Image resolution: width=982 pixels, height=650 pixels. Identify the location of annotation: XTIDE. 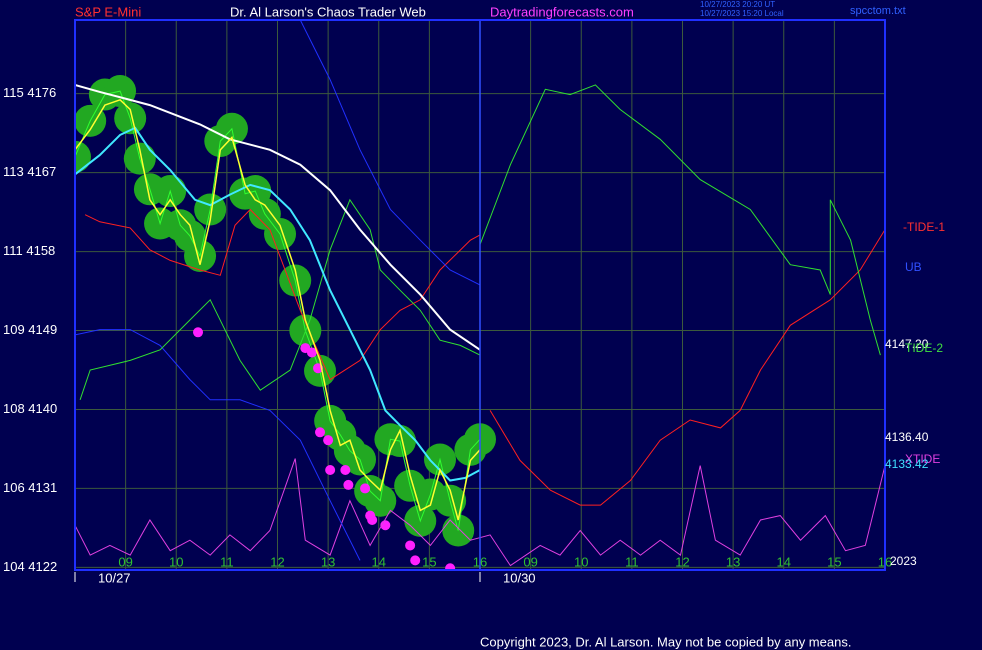
(922, 459).